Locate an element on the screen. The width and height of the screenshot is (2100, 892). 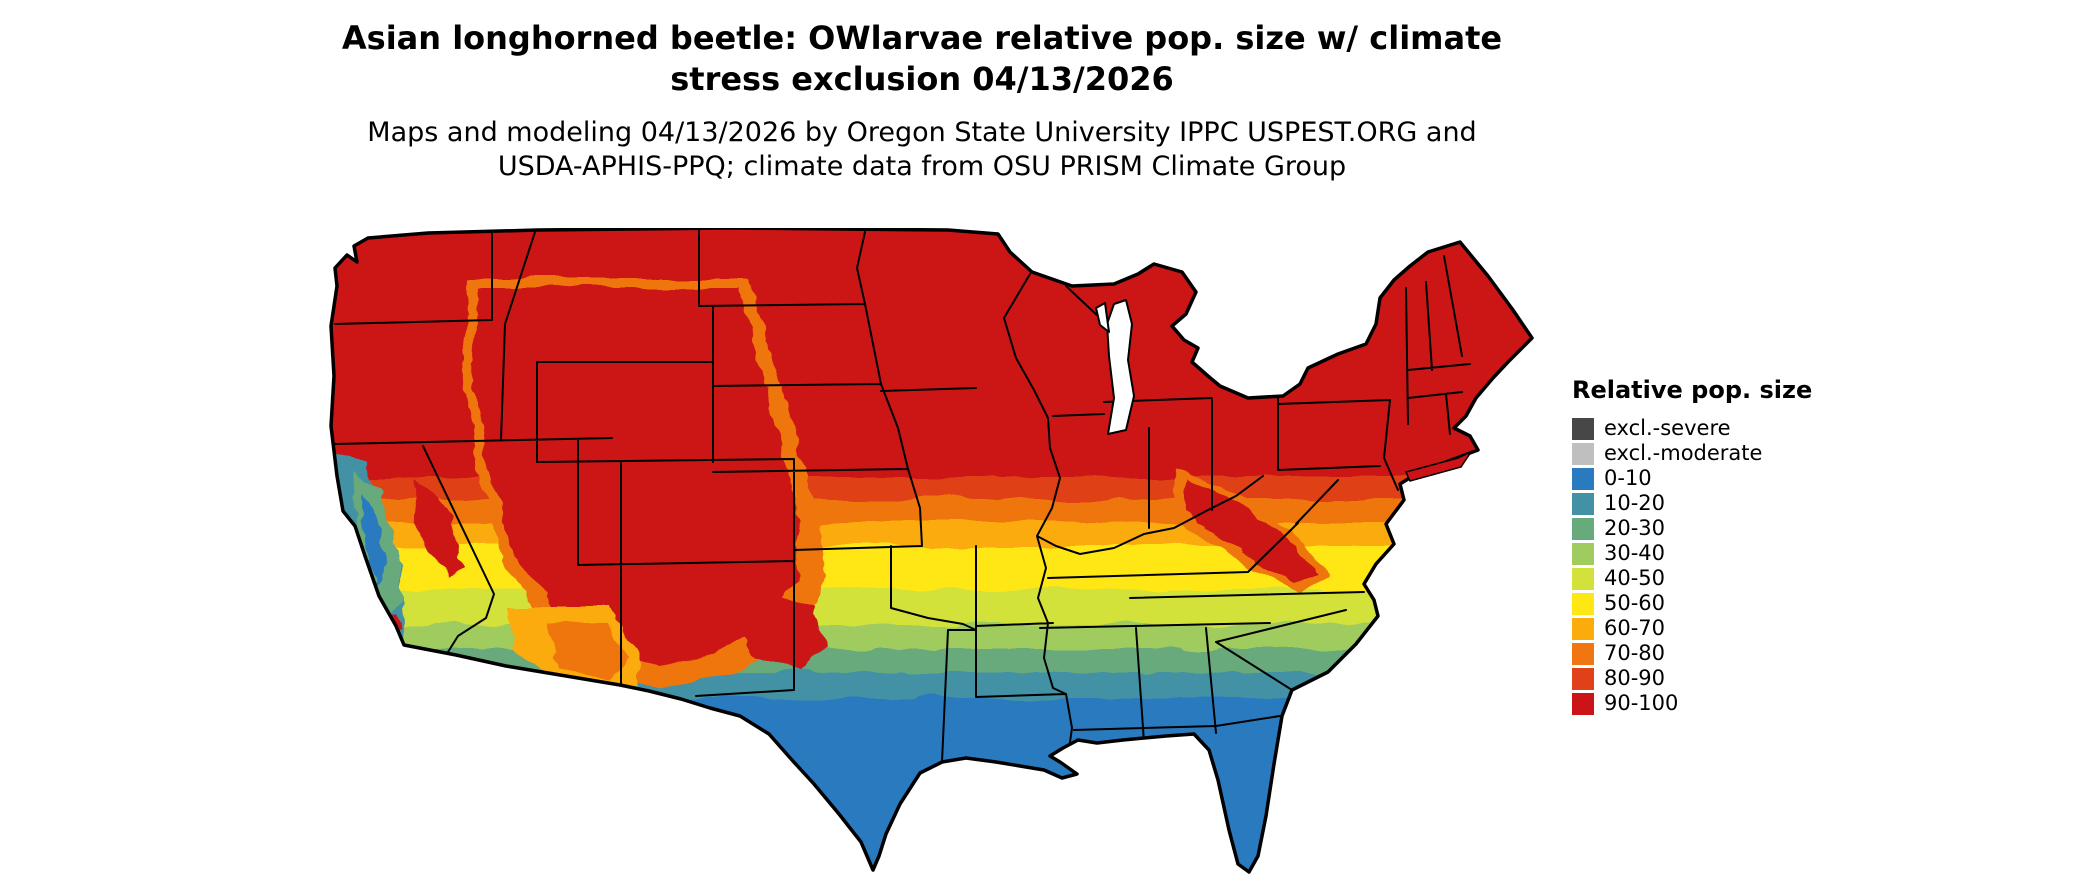
legend-row: excl.-severe is located at coordinates (1692, 428).